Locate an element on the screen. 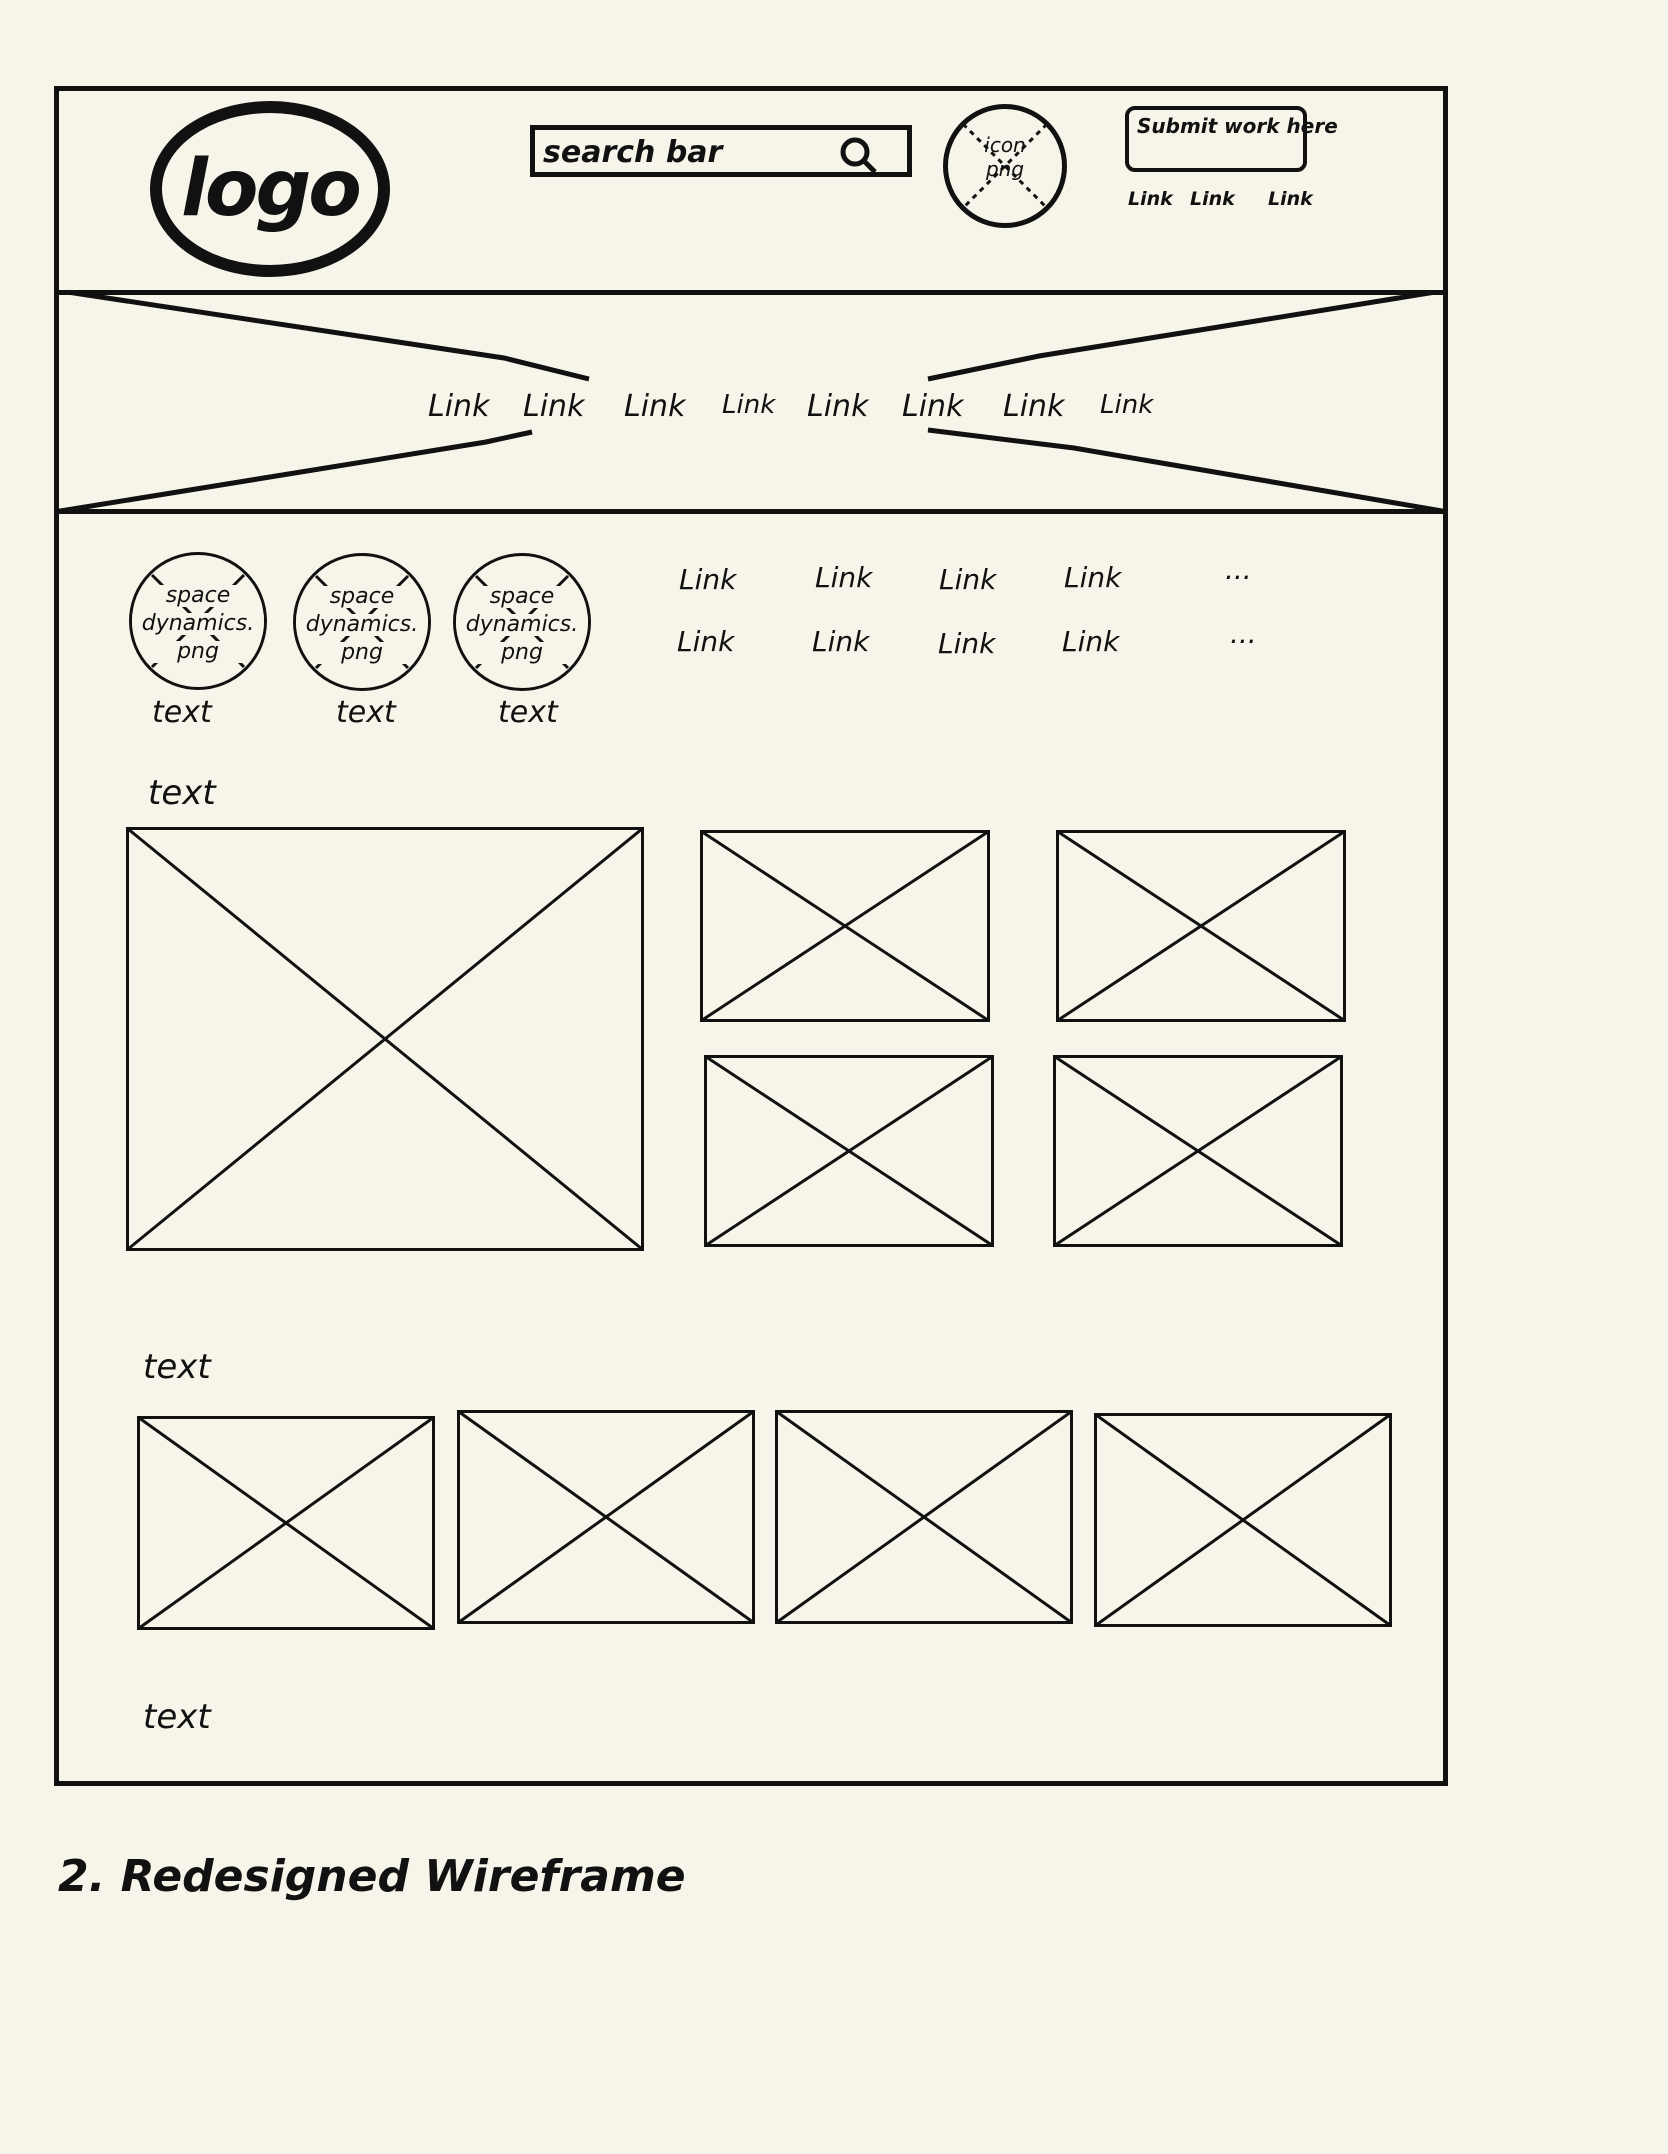  header-divider is located at coordinates (751, 292).